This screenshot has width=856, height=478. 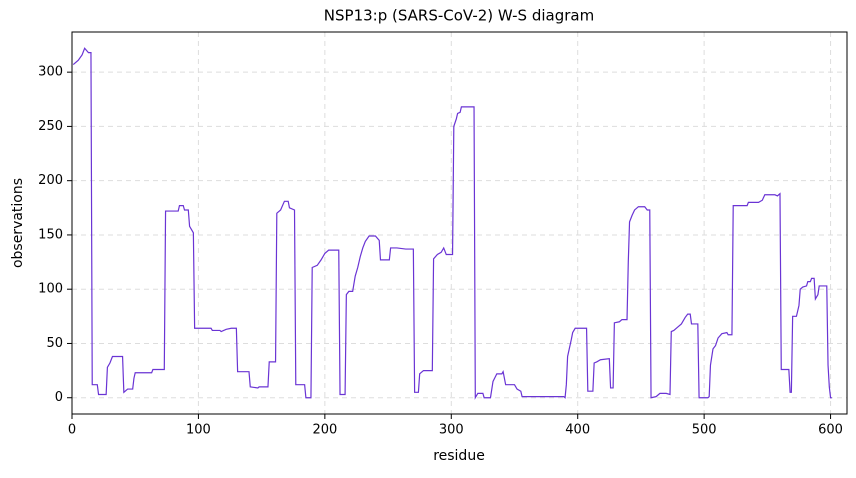 I want to click on x-tick-label: 300, so click(x=451, y=430).